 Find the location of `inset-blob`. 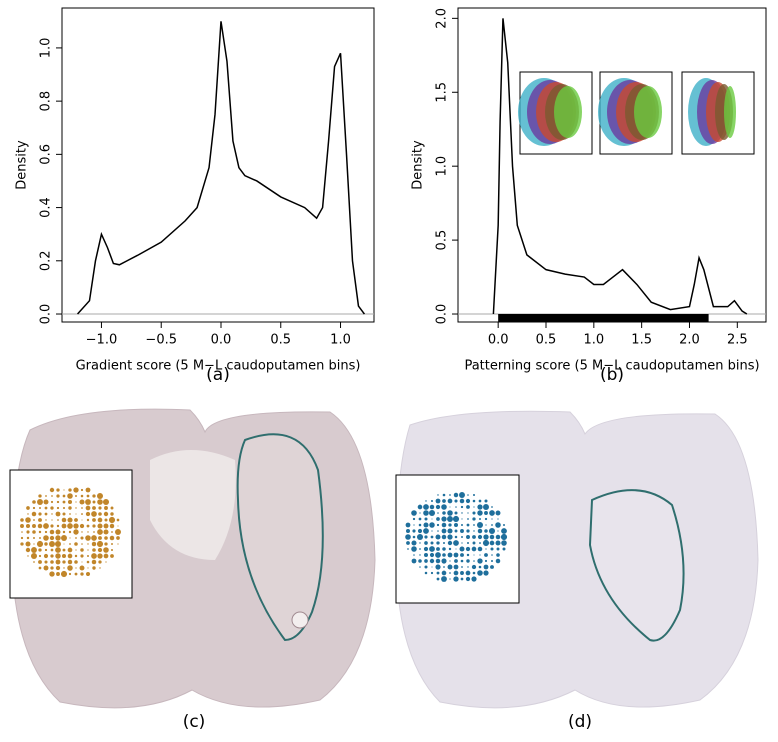

inset-blob is located at coordinates (730, 112).